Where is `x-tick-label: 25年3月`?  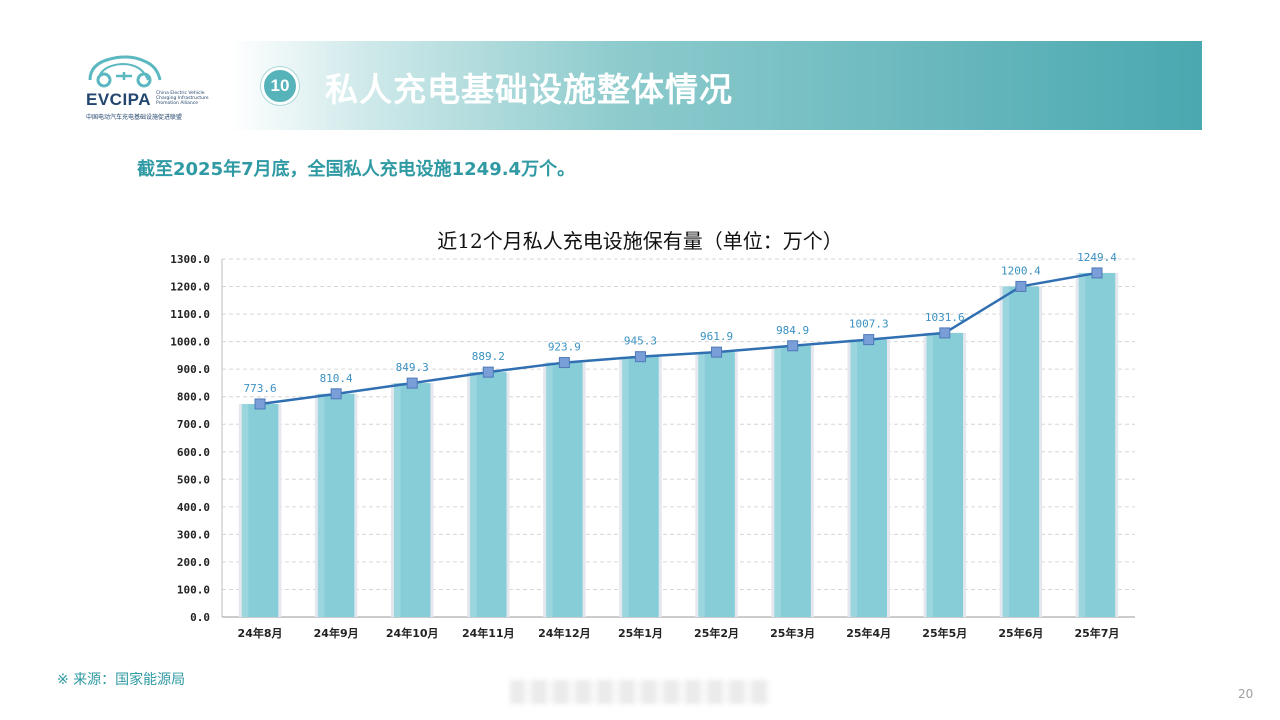
x-tick-label: 25年3月 is located at coordinates (792, 633).